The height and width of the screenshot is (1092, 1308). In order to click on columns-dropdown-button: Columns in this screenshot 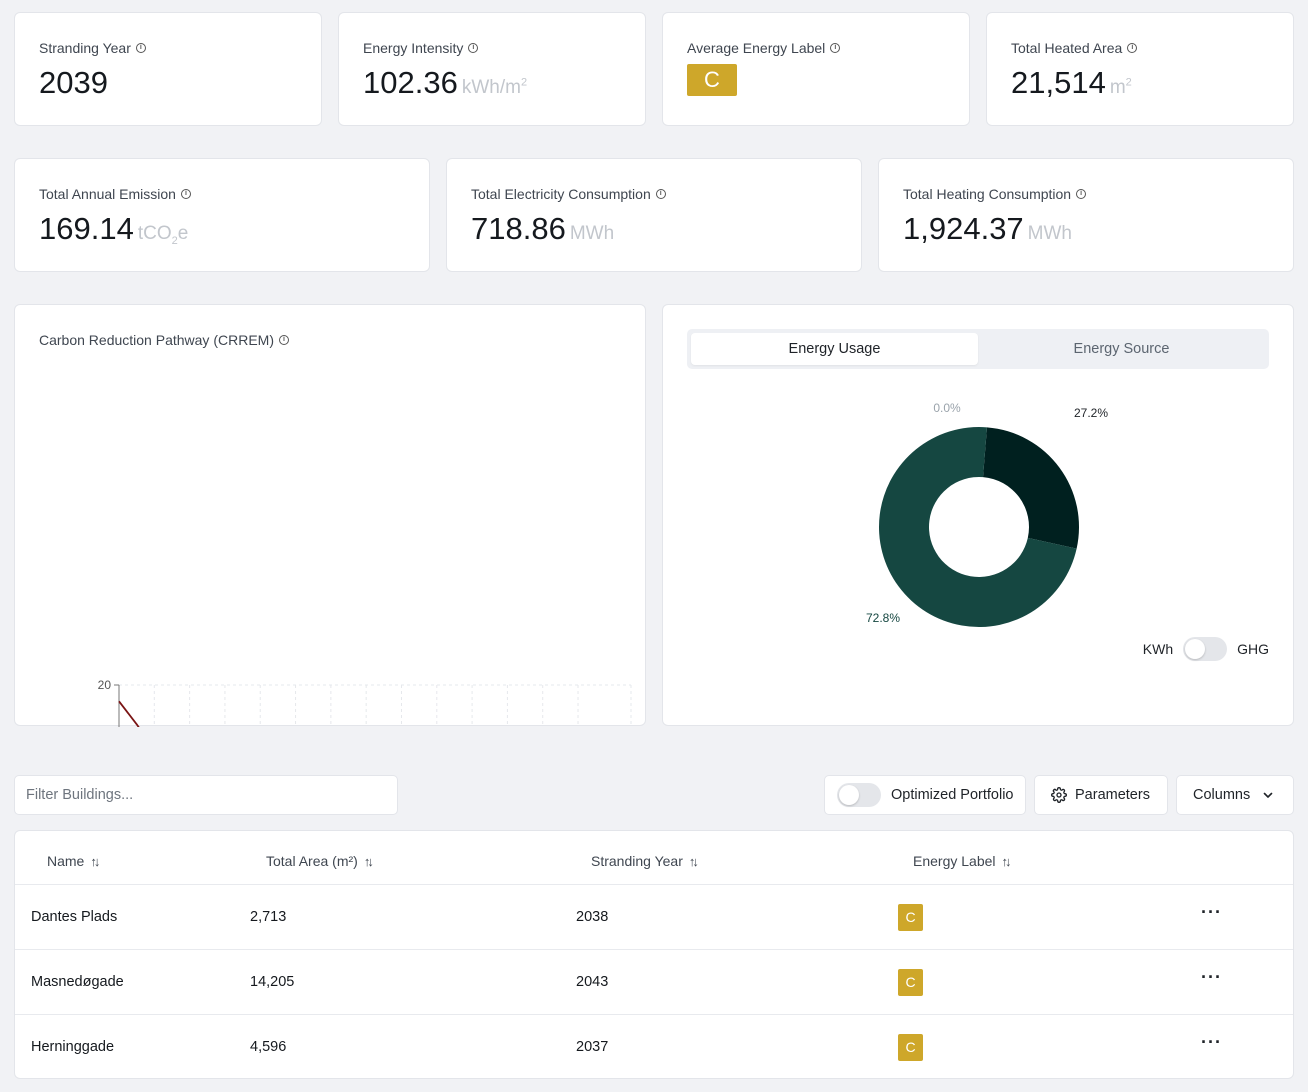, I will do `click(1235, 795)`.